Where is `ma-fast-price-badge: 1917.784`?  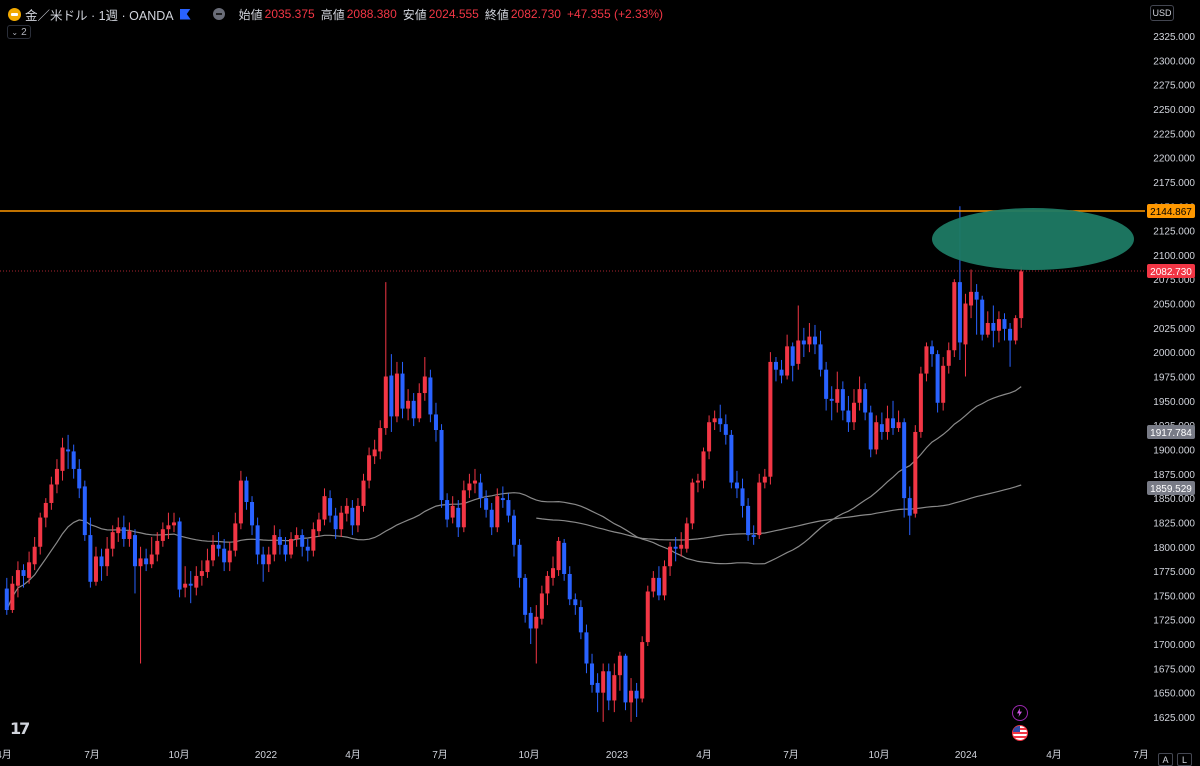 ma-fast-price-badge: 1917.784 is located at coordinates (1171, 432).